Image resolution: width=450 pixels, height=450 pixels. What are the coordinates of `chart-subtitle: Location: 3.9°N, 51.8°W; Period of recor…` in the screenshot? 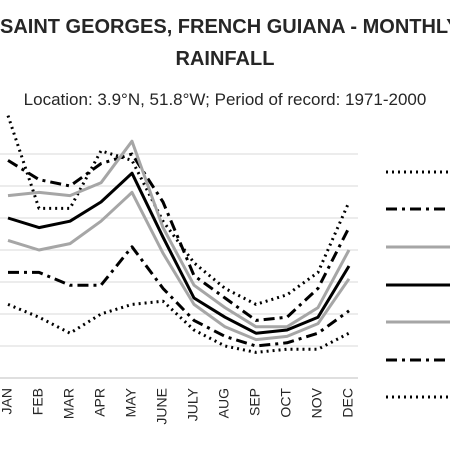 It's located at (225, 99).